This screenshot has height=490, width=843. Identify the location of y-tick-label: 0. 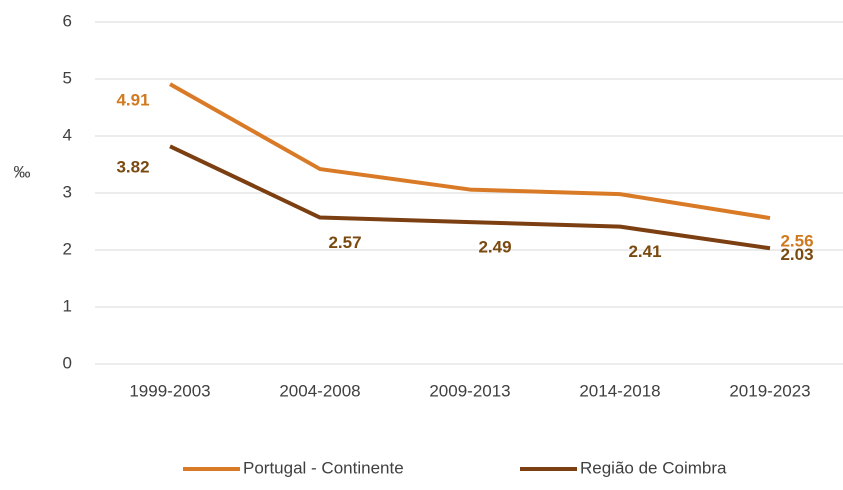
(67, 362).